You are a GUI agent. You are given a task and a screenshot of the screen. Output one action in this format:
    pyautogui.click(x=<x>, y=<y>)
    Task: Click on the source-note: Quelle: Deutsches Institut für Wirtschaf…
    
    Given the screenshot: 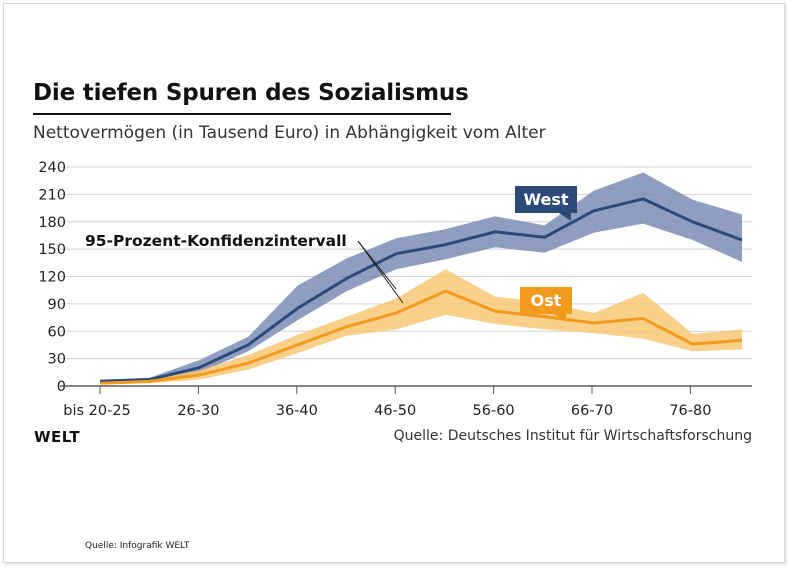 What is the action you would take?
    pyautogui.click(x=572, y=436)
    